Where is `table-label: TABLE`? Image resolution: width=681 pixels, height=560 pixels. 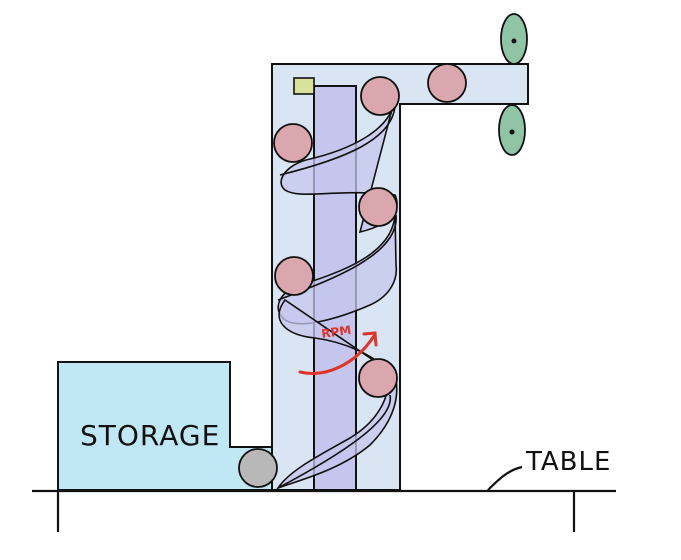 table-label: TABLE is located at coordinates (568, 462).